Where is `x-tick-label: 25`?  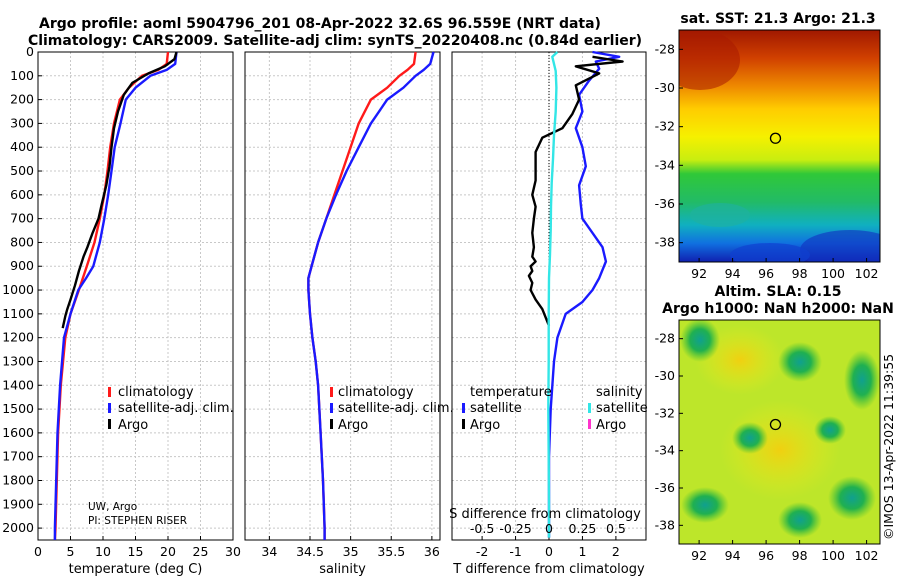
x-tick-label: 25 is located at coordinates (201, 551).